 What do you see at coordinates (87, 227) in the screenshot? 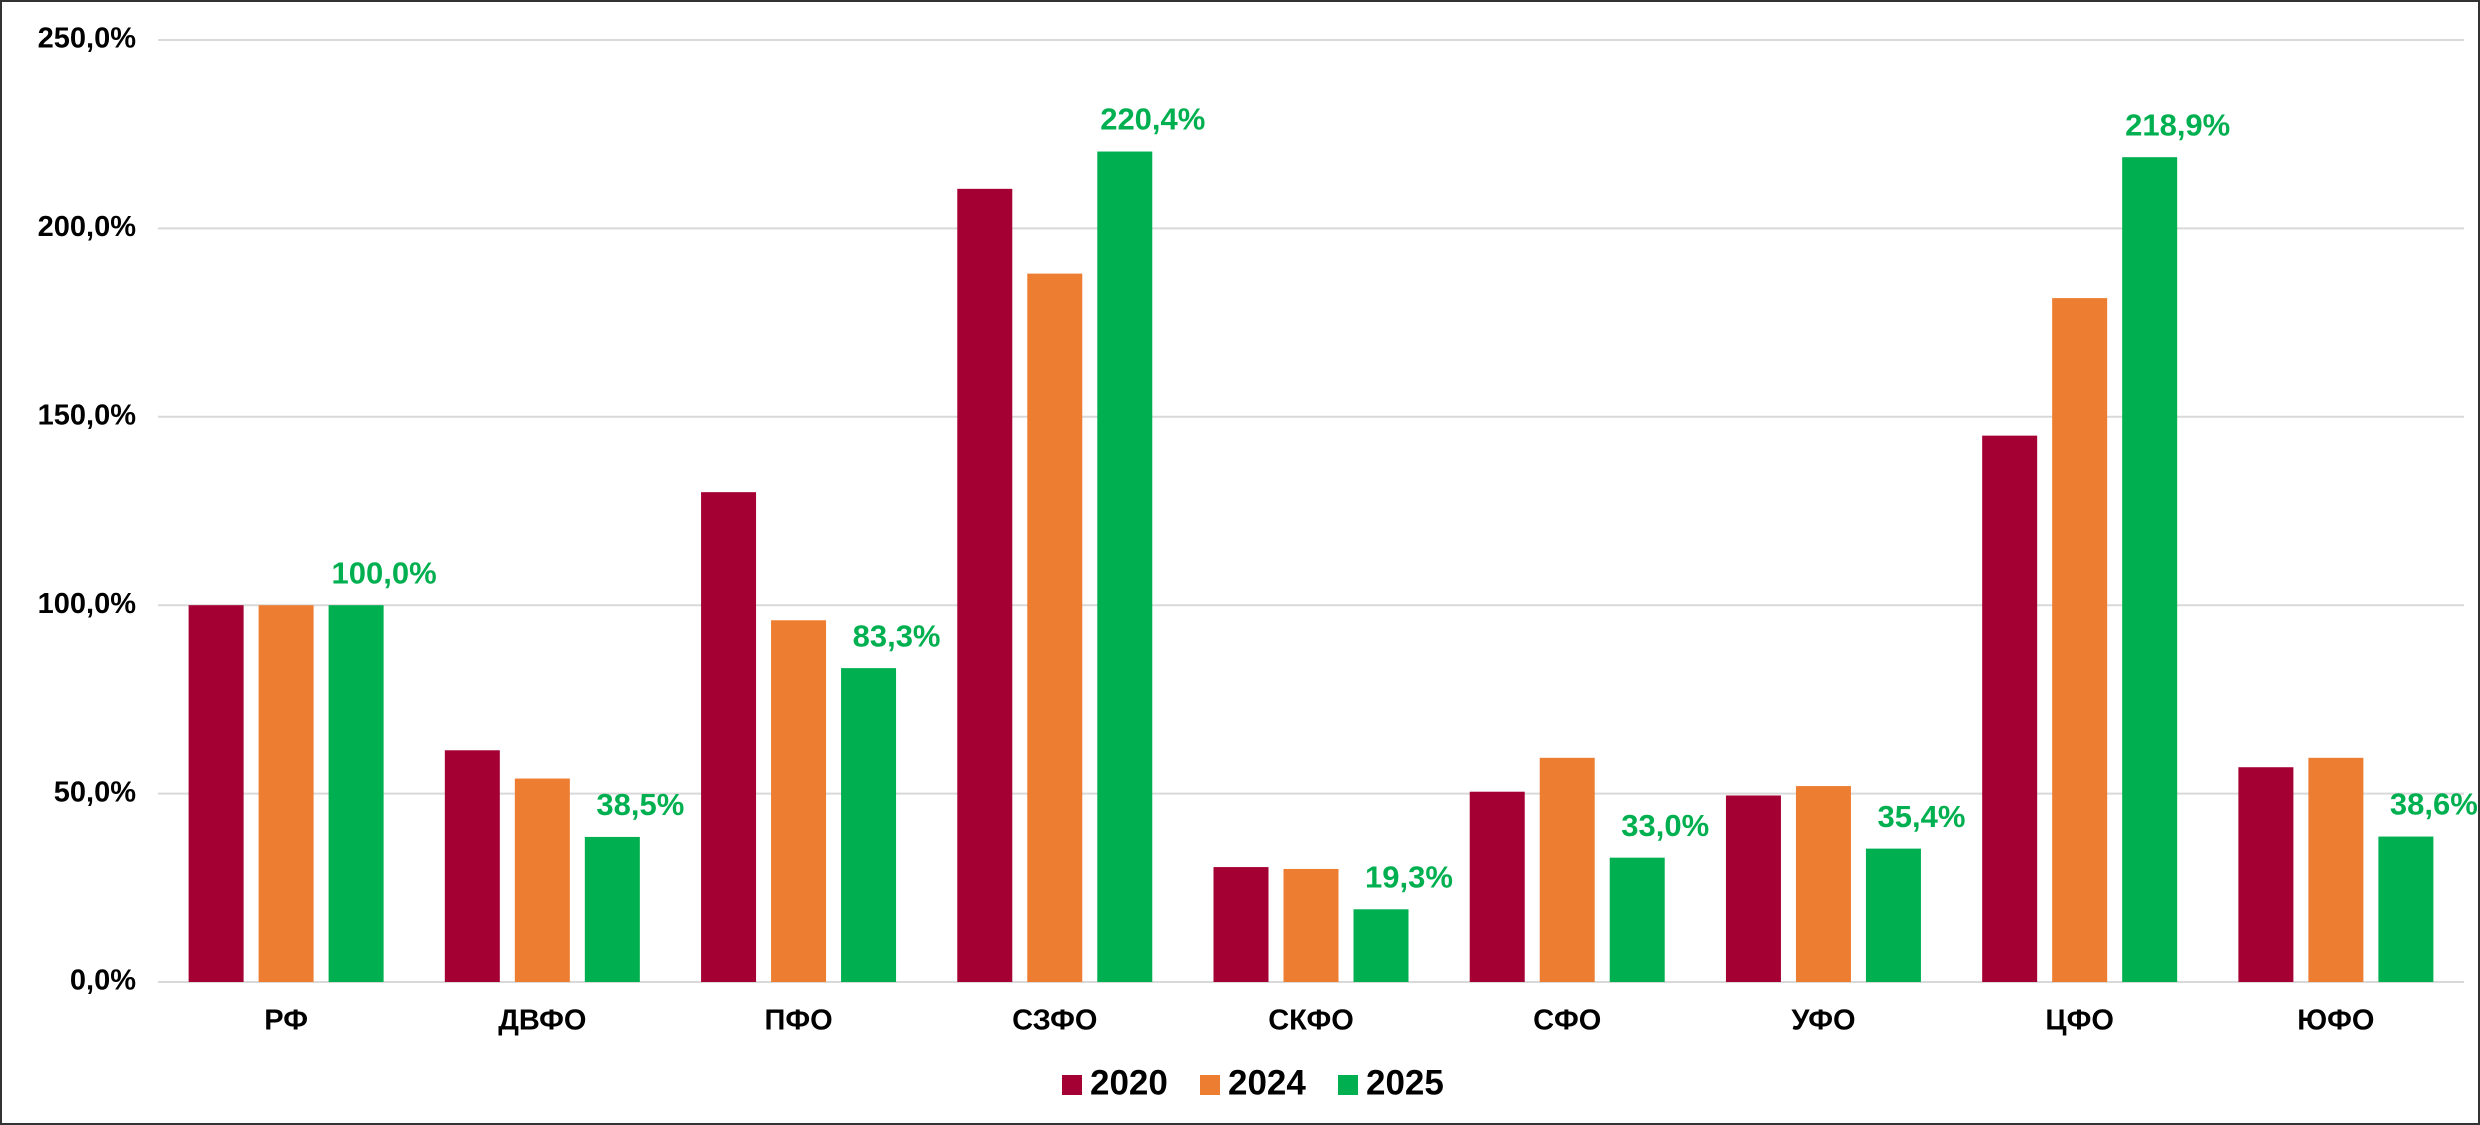
I see `y-tick-label: 200,0%` at bounding box center [87, 227].